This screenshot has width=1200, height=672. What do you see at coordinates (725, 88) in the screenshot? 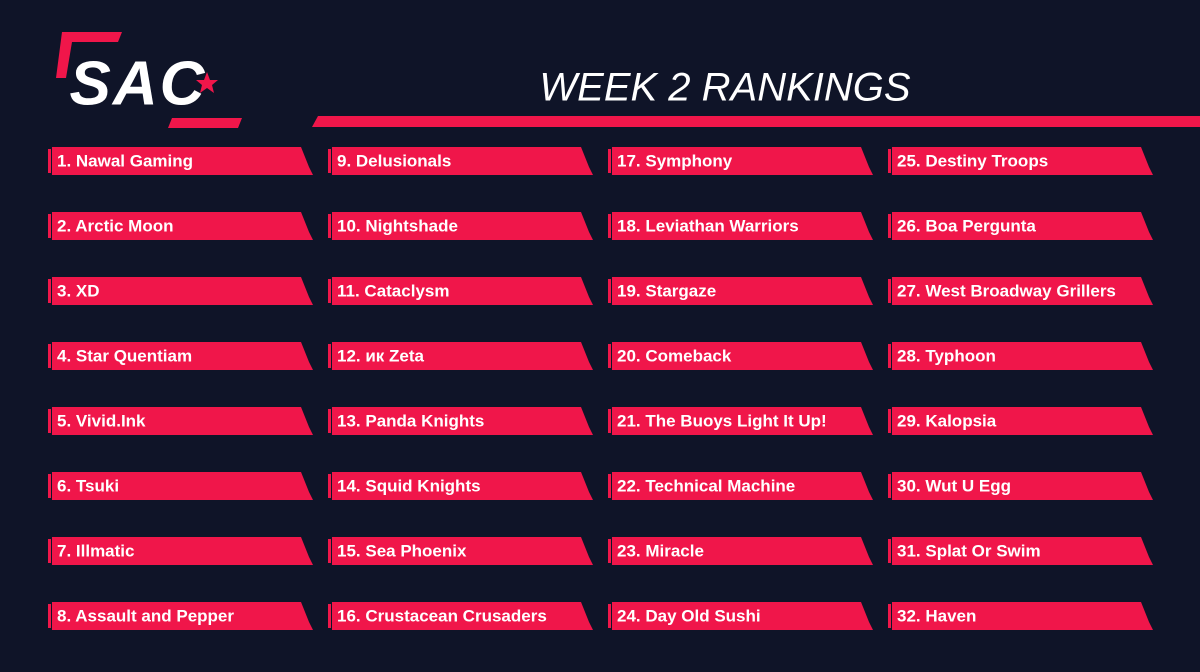
I see `title: WEEK 2 RANKINGS` at bounding box center [725, 88].